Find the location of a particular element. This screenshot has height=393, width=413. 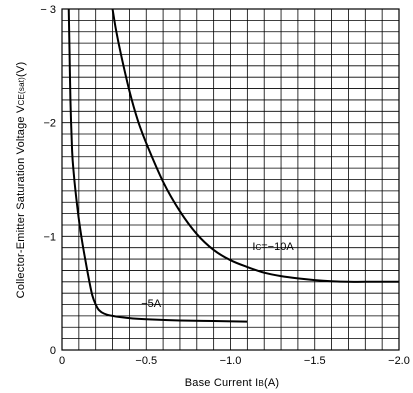

y-tick-label: −2 is located at coordinates (49, 124).